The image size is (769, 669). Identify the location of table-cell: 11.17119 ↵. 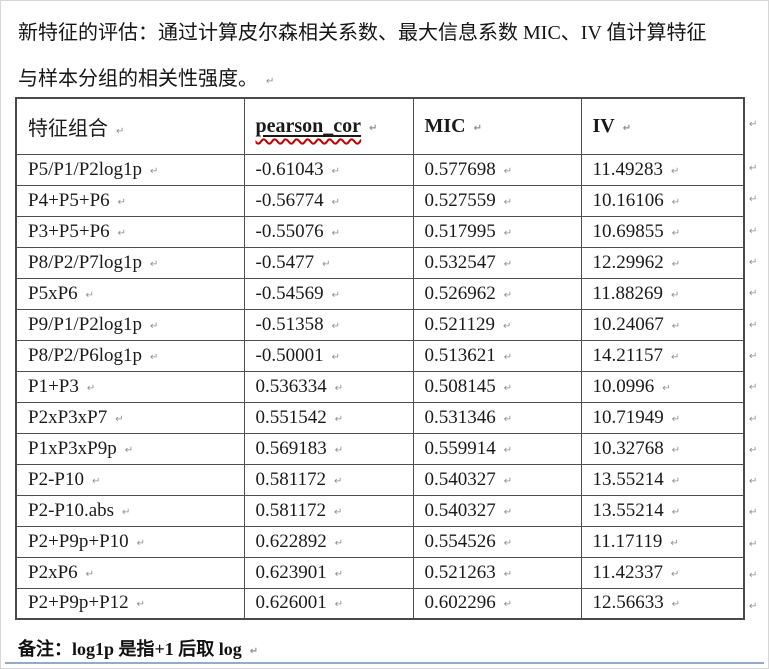
(662, 541).